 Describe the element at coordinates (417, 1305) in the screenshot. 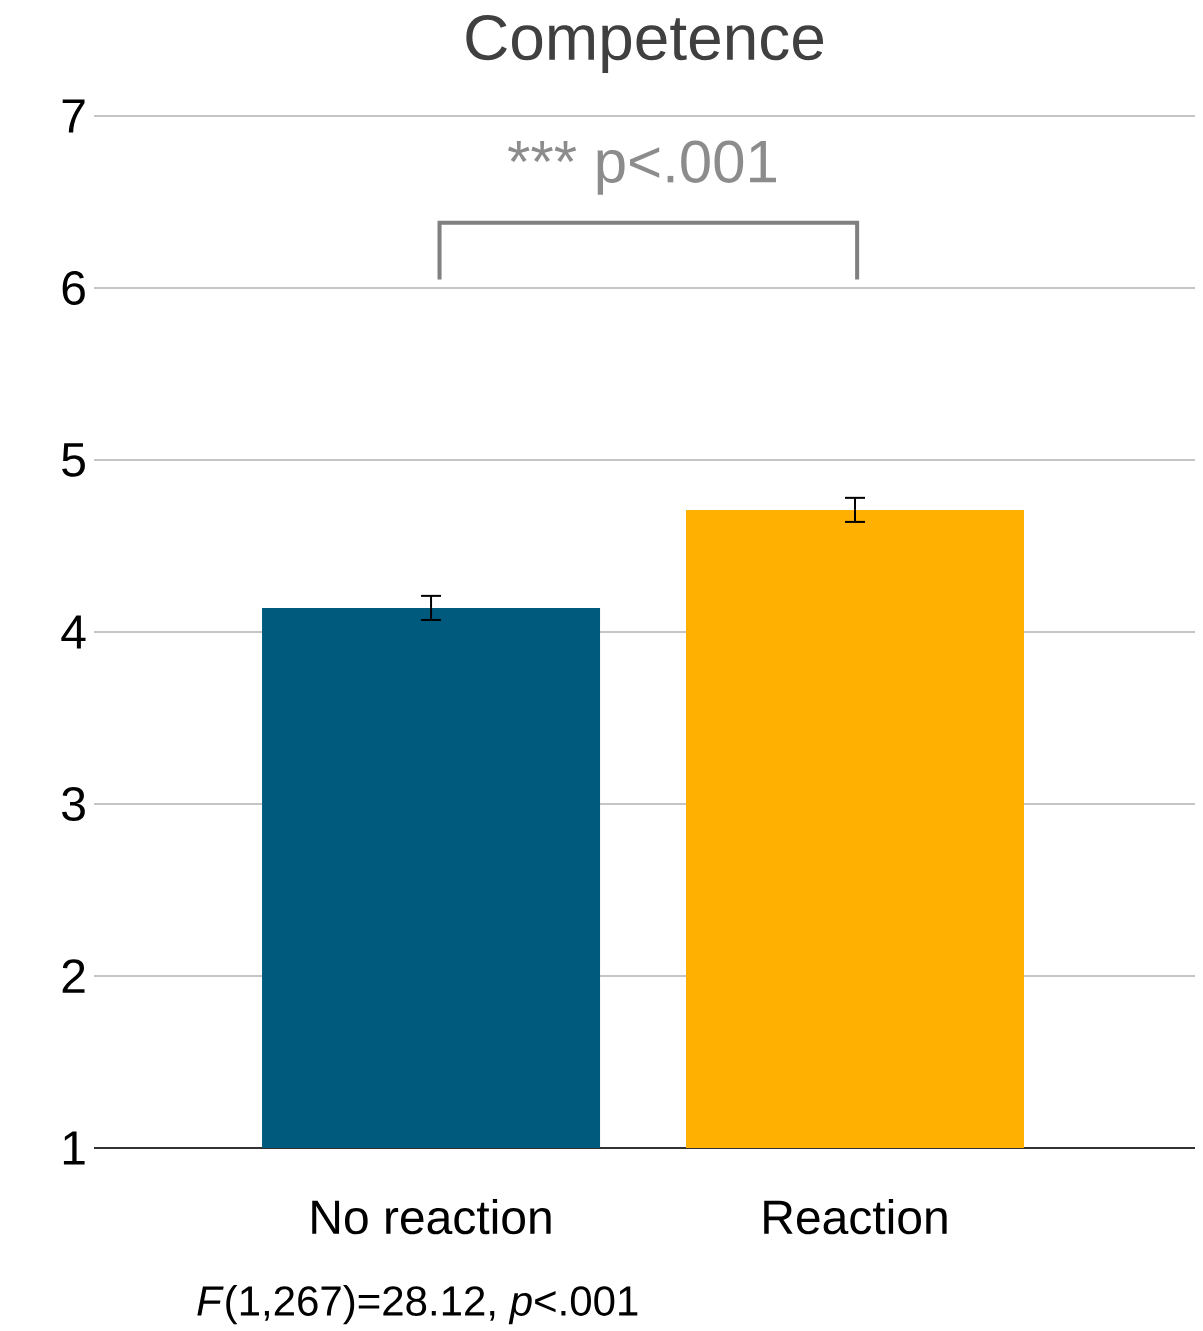

I see `text: F(1,267)=28.12, p<.001` at that location.